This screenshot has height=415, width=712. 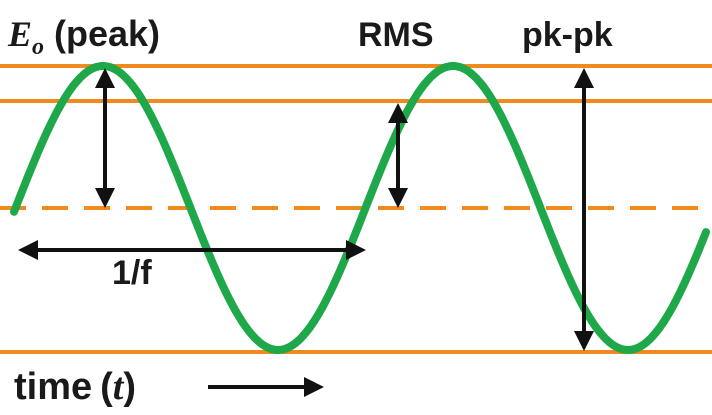 What do you see at coordinates (119, 387) in the screenshot?
I see `time-symbol: t` at bounding box center [119, 387].